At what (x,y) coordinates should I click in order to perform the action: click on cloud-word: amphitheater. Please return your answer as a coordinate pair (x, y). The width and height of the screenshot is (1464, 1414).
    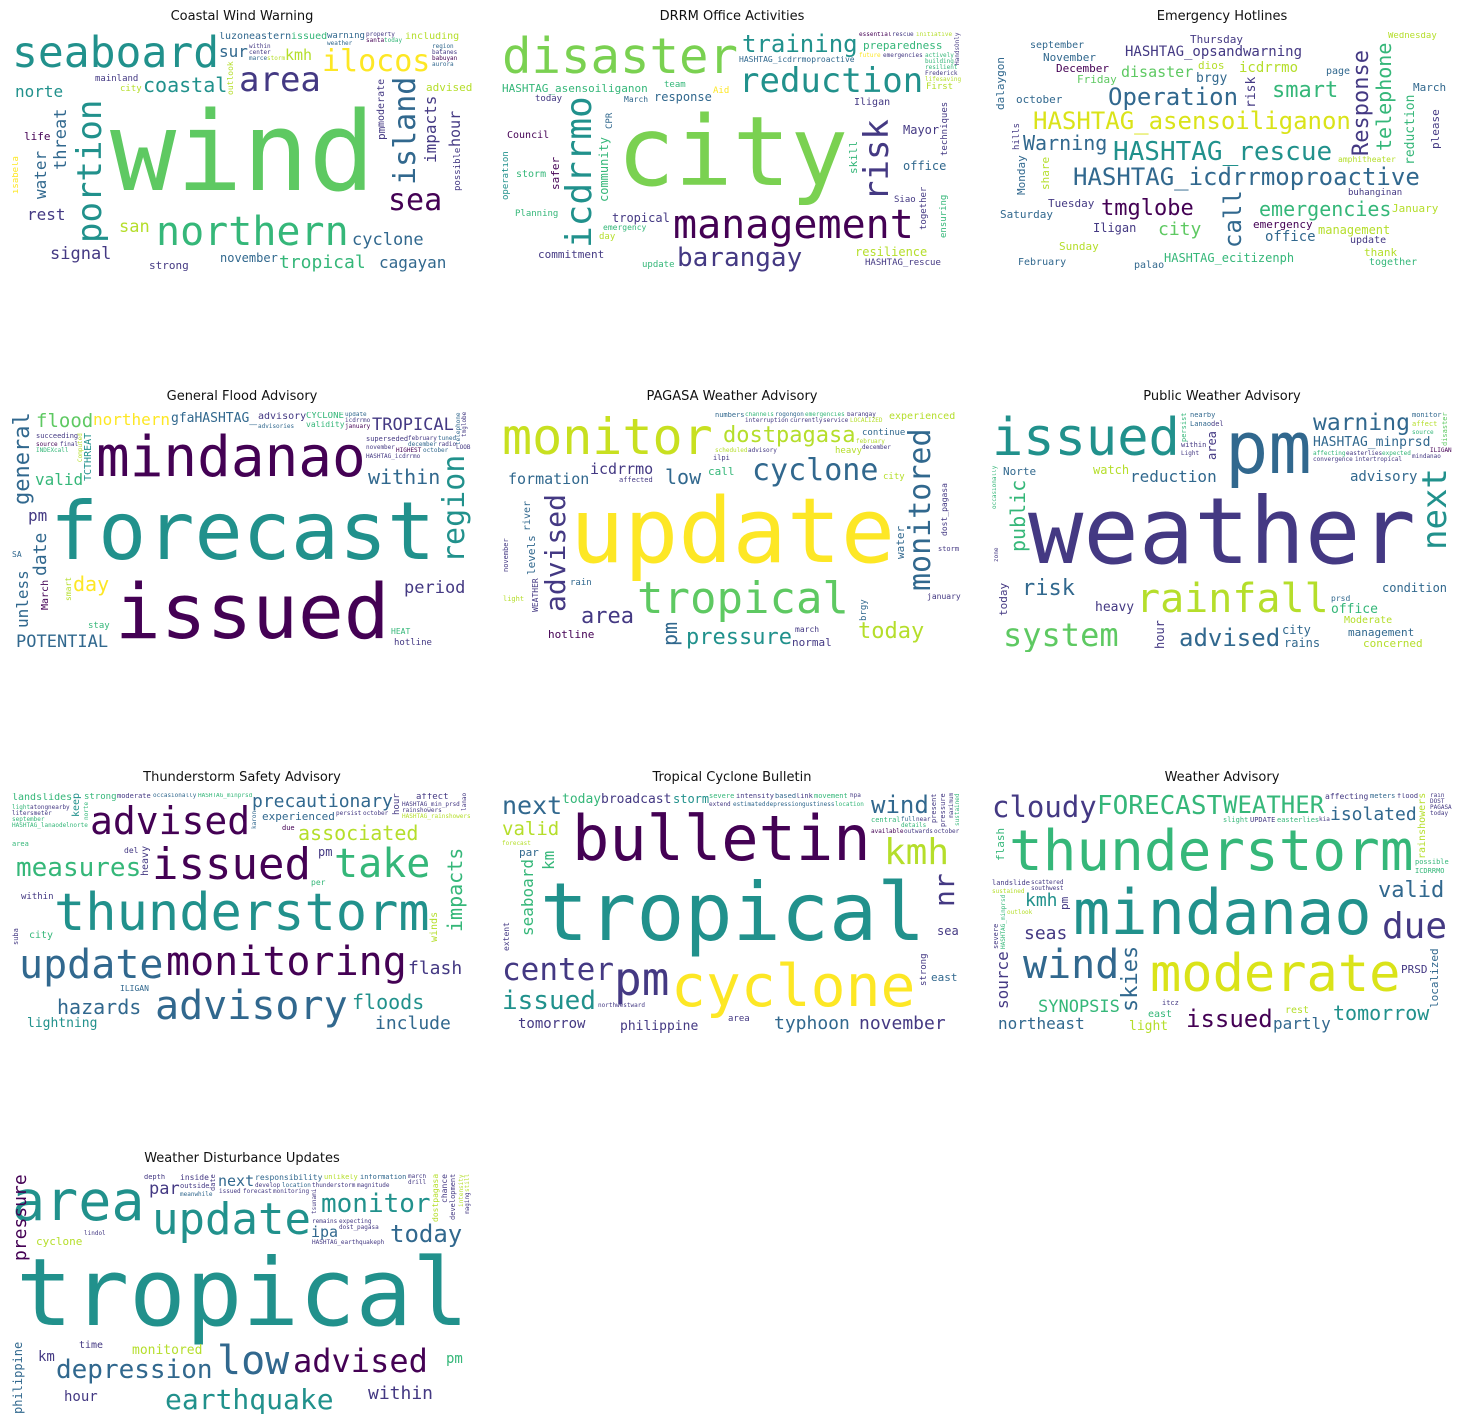
    Looking at the image, I should click on (1367, 159).